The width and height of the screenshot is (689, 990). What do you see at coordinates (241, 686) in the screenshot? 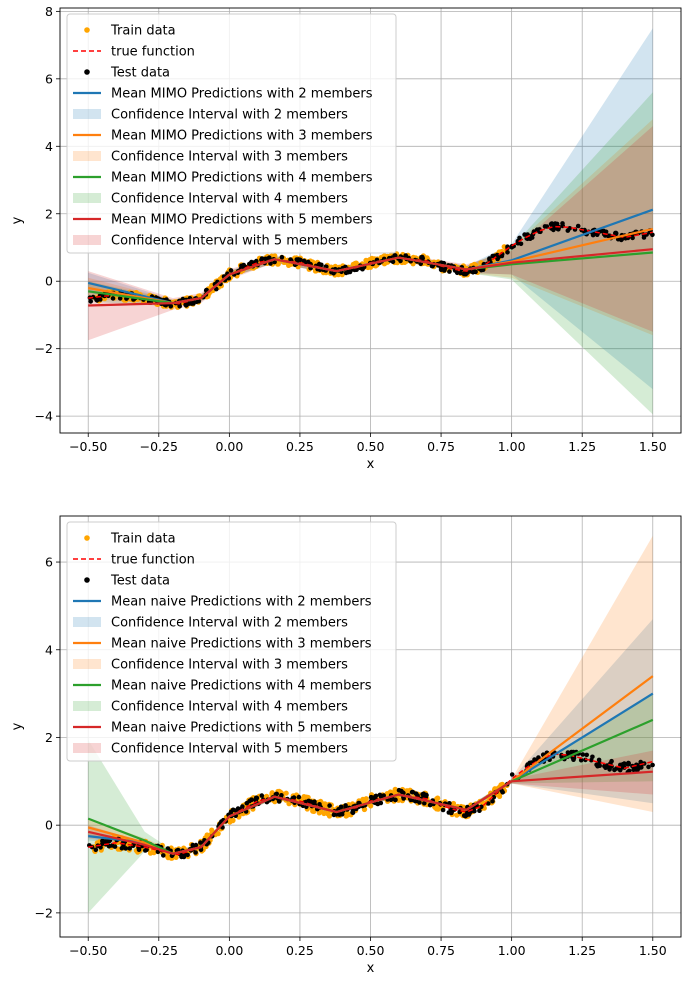
I see `legend-label: Mean naive Predictions with 4 members` at bounding box center [241, 686].